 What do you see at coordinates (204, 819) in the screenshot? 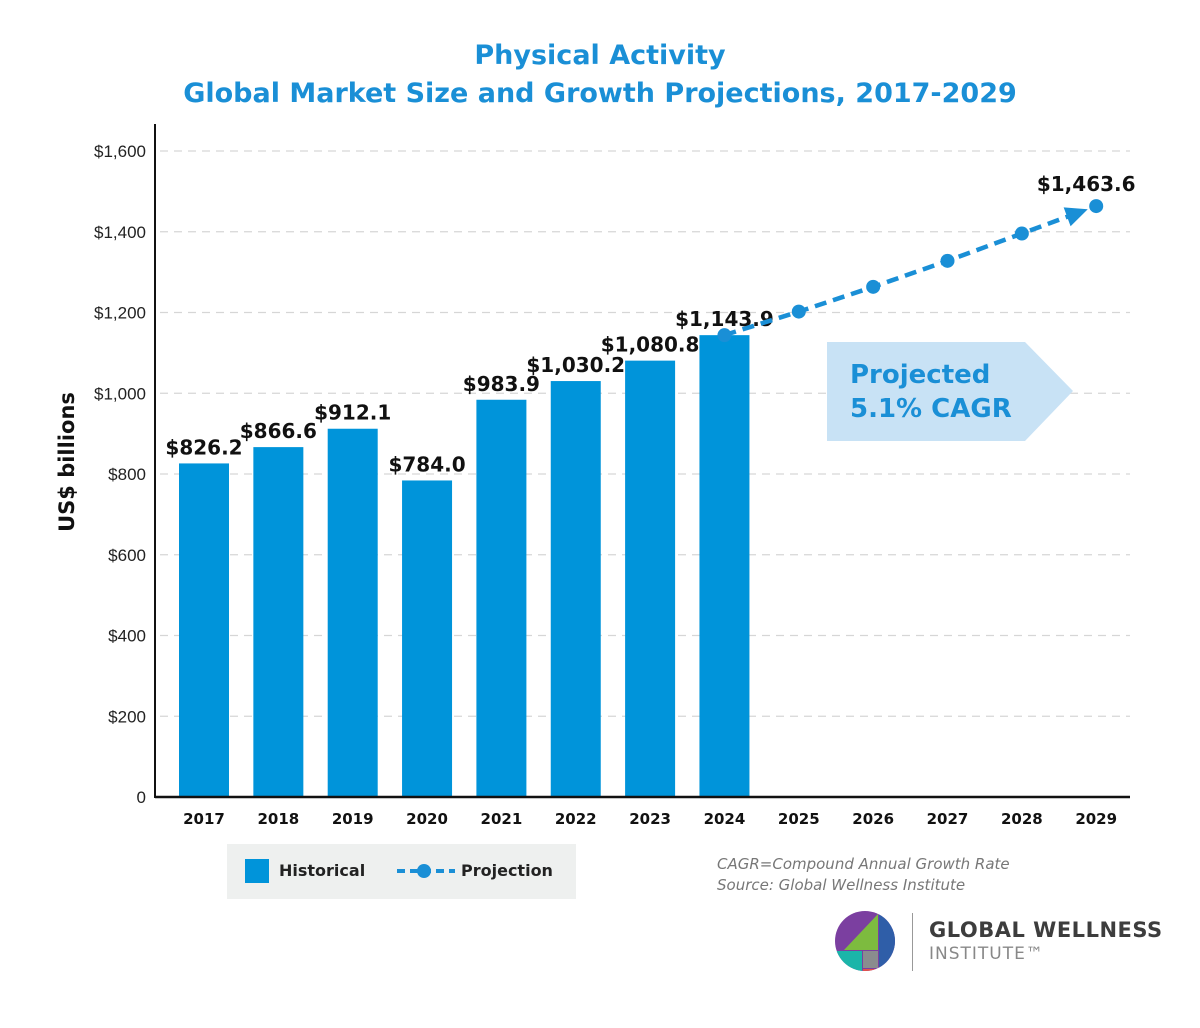
I see `x-tick-label: 2017` at bounding box center [204, 819].